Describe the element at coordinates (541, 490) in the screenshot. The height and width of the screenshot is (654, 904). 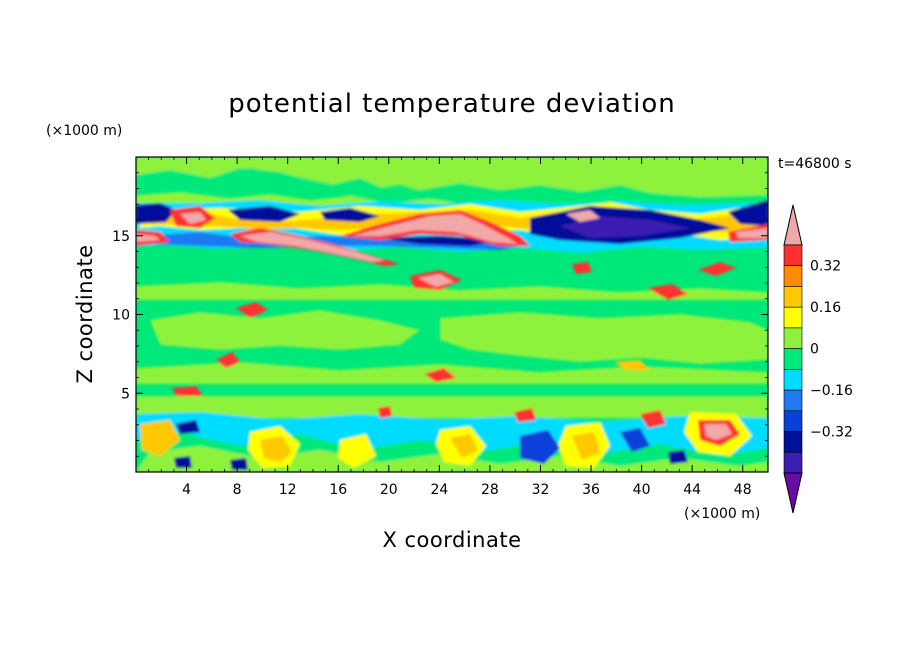
I see `x-tick-label: 32` at that location.